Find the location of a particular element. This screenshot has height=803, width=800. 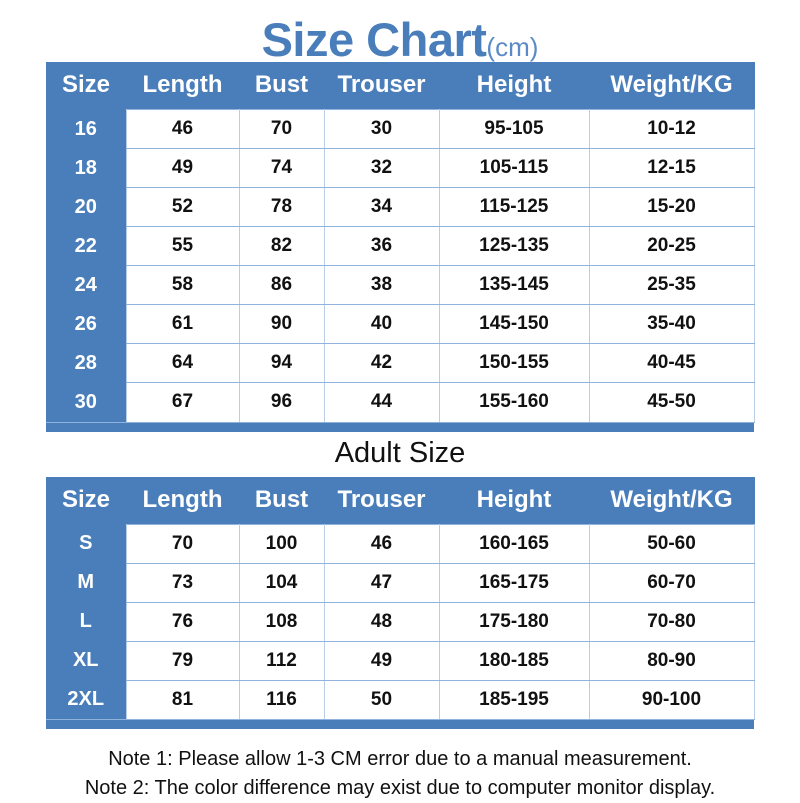

cell-height: 160-165 is located at coordinates (514, 543).